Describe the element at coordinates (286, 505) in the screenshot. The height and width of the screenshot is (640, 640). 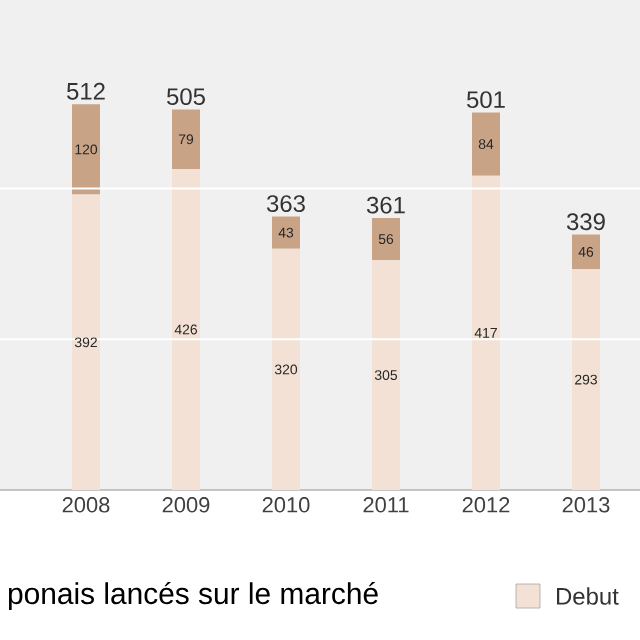
I see `x-tick-label: 2010` at that location.